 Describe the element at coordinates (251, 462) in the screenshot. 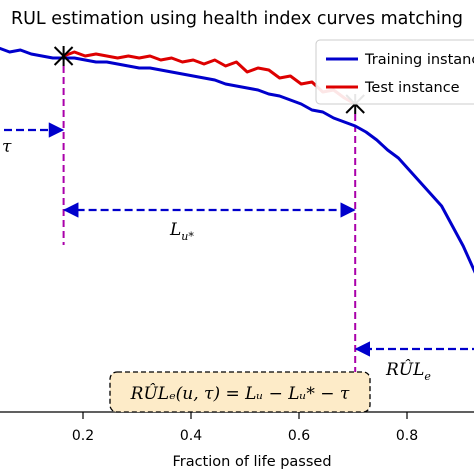

I see `x-axis-label: Fraction of life passed` at that location.